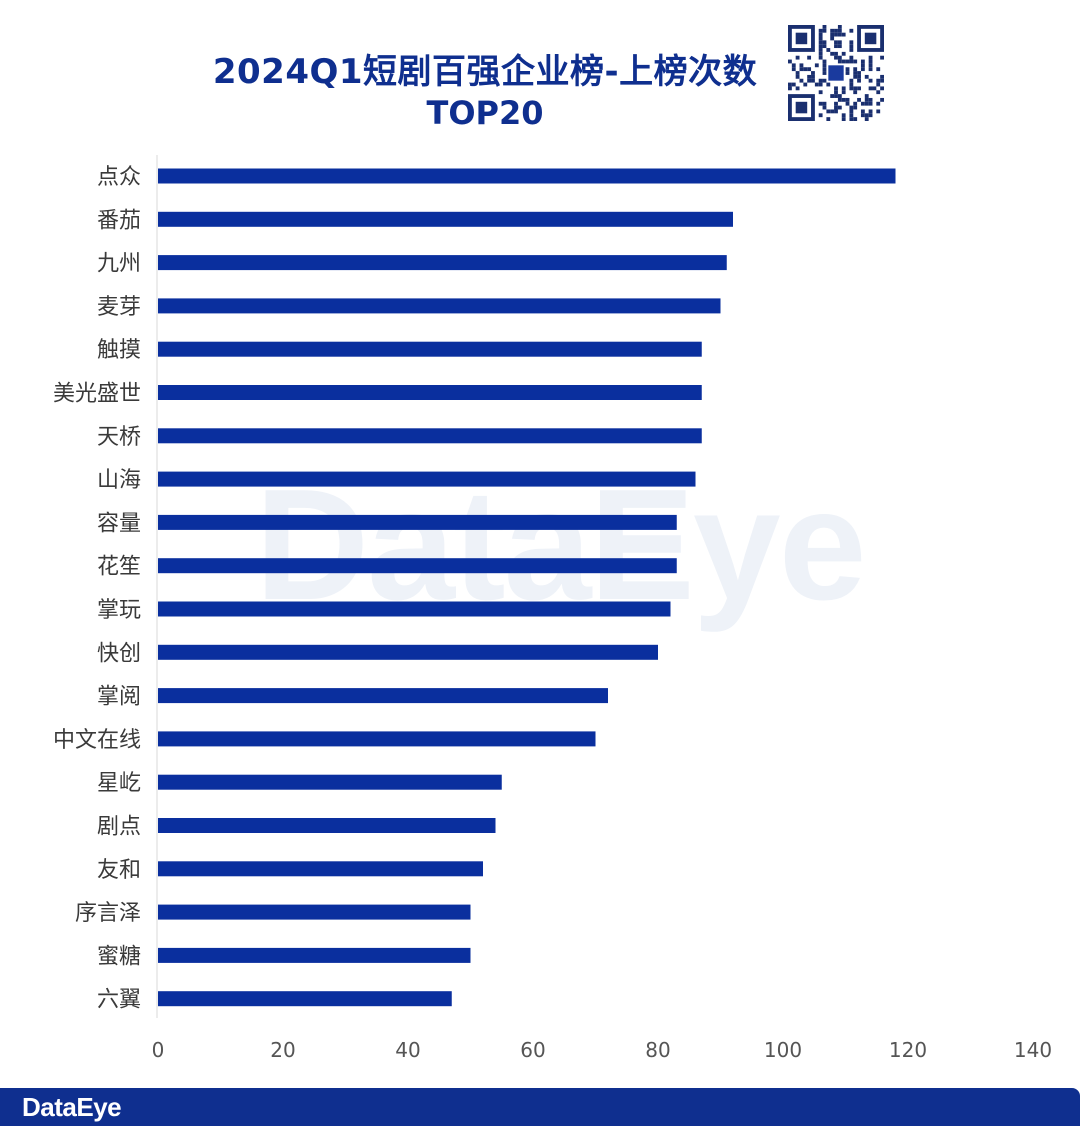 This screenshot has height=1126, width=1080. What do you see at coordinates (119, 177) in the screenshot?
I see `category-label: 点众` at bounding box center [119, 177].